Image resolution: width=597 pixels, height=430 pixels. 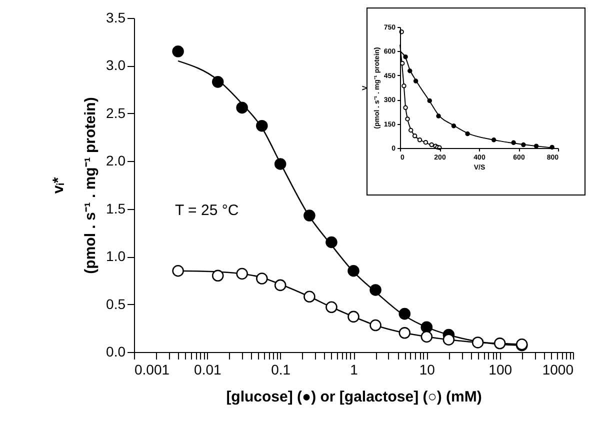 I want to click on x-tick-label: 10, so click(x=427, y=370).